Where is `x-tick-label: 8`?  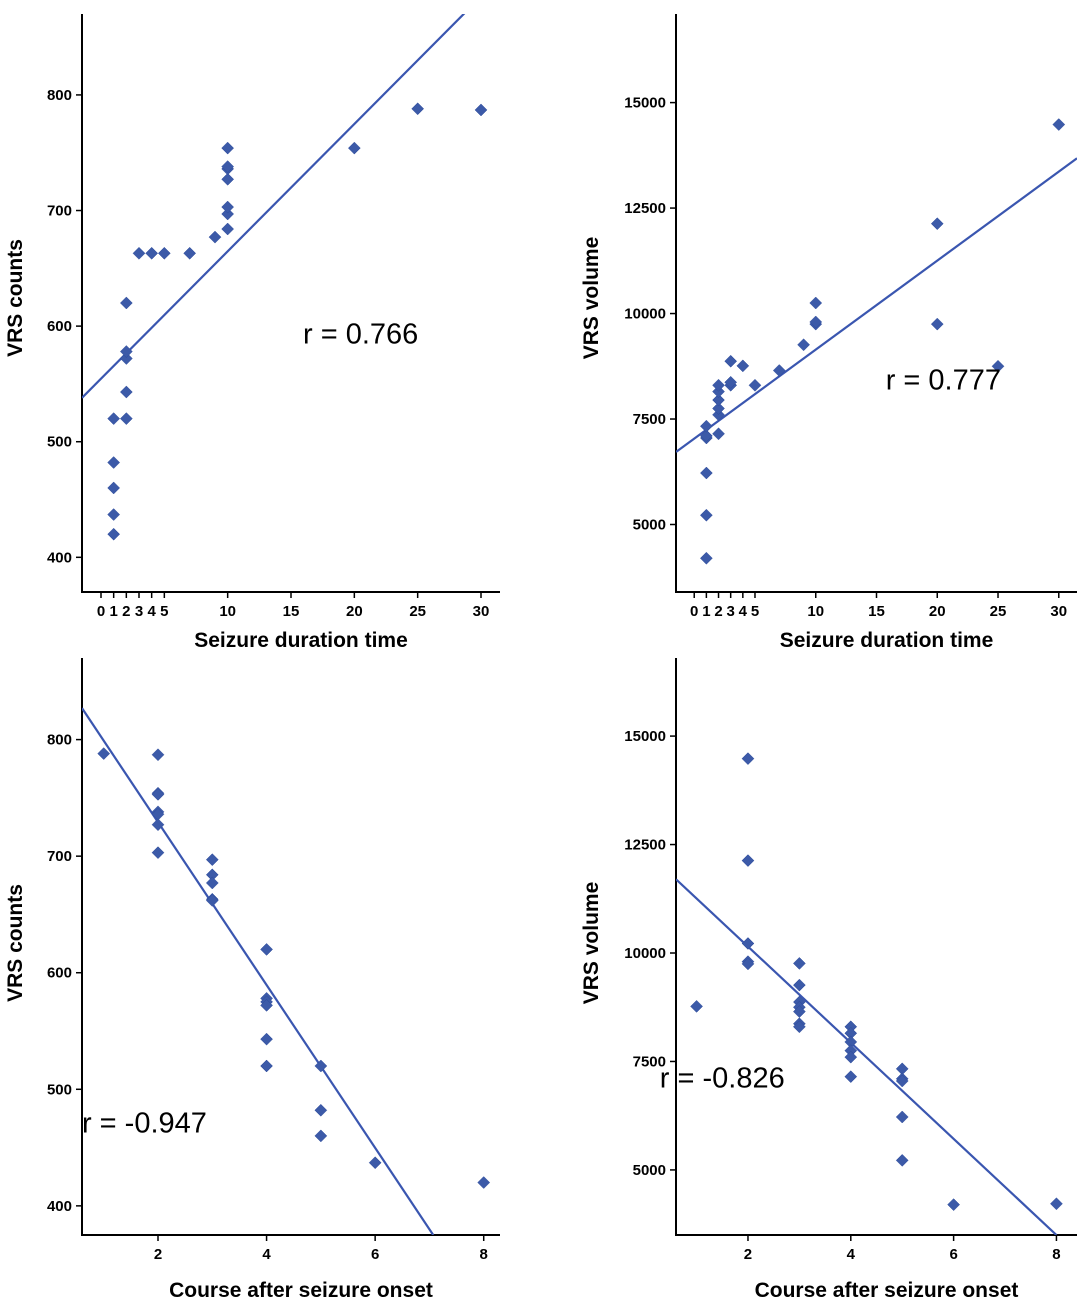 x-tick-label: 8 is located at coordinates (1056, 1254).